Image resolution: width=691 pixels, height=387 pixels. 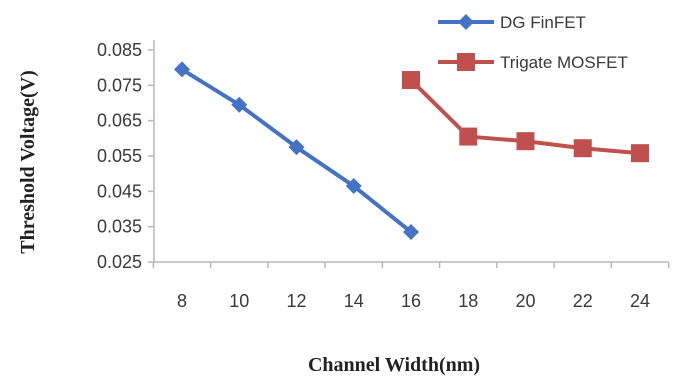 What do you see at coordinates (411, 286) in the screenshot?
I see `x-axis: 8 10 12 14 16 18 20 22 24` at bounding box center [411, 286].